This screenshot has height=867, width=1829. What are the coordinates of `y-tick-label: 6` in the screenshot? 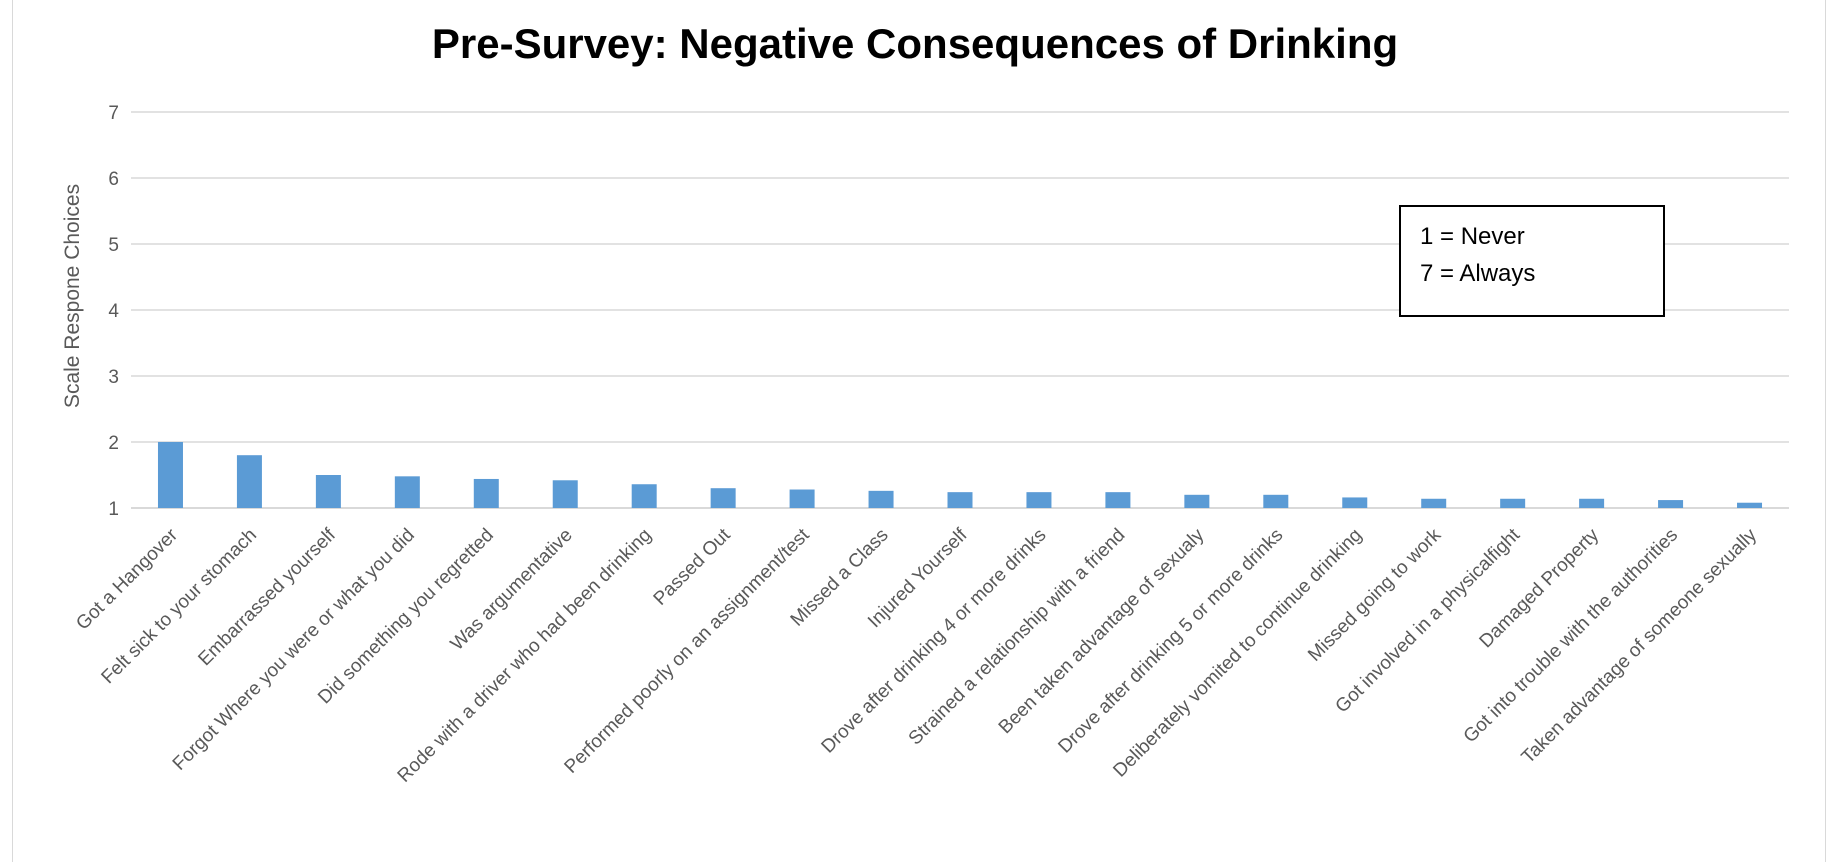 It's located at (113, 179).